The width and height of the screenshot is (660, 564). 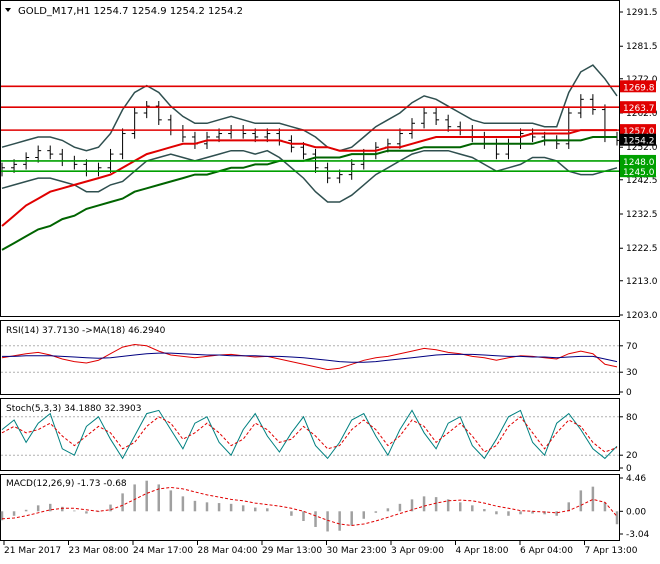 What do you see at coordinates (642, 215) in the screenshot?
I see `y-tick-label: 1232.5` at bounding box center [642, 215].